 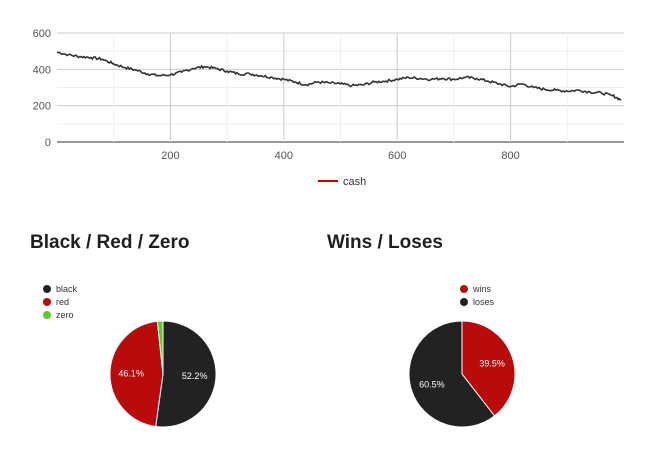 What do you see at coordinates (510, 156) in the screenshot?
I see `x-tick-label: 800` at bounding box center [510, 156].